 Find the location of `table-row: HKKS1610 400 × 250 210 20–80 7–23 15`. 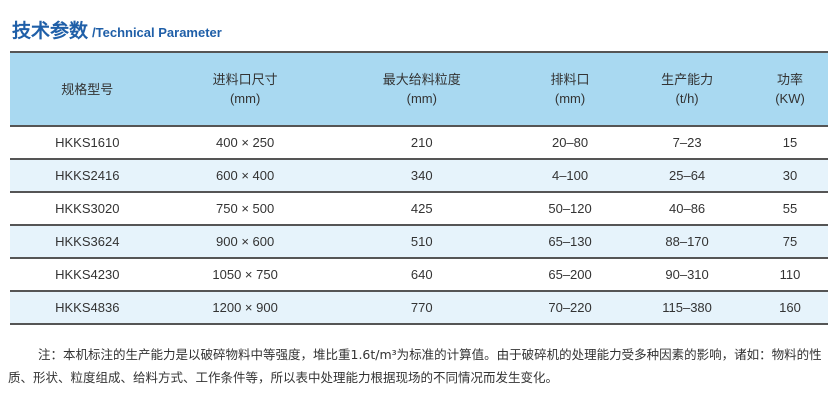

table-row: HKKS1610 400 × 250 210 20–80 7–23 15 is located at coordinates (419, 143).